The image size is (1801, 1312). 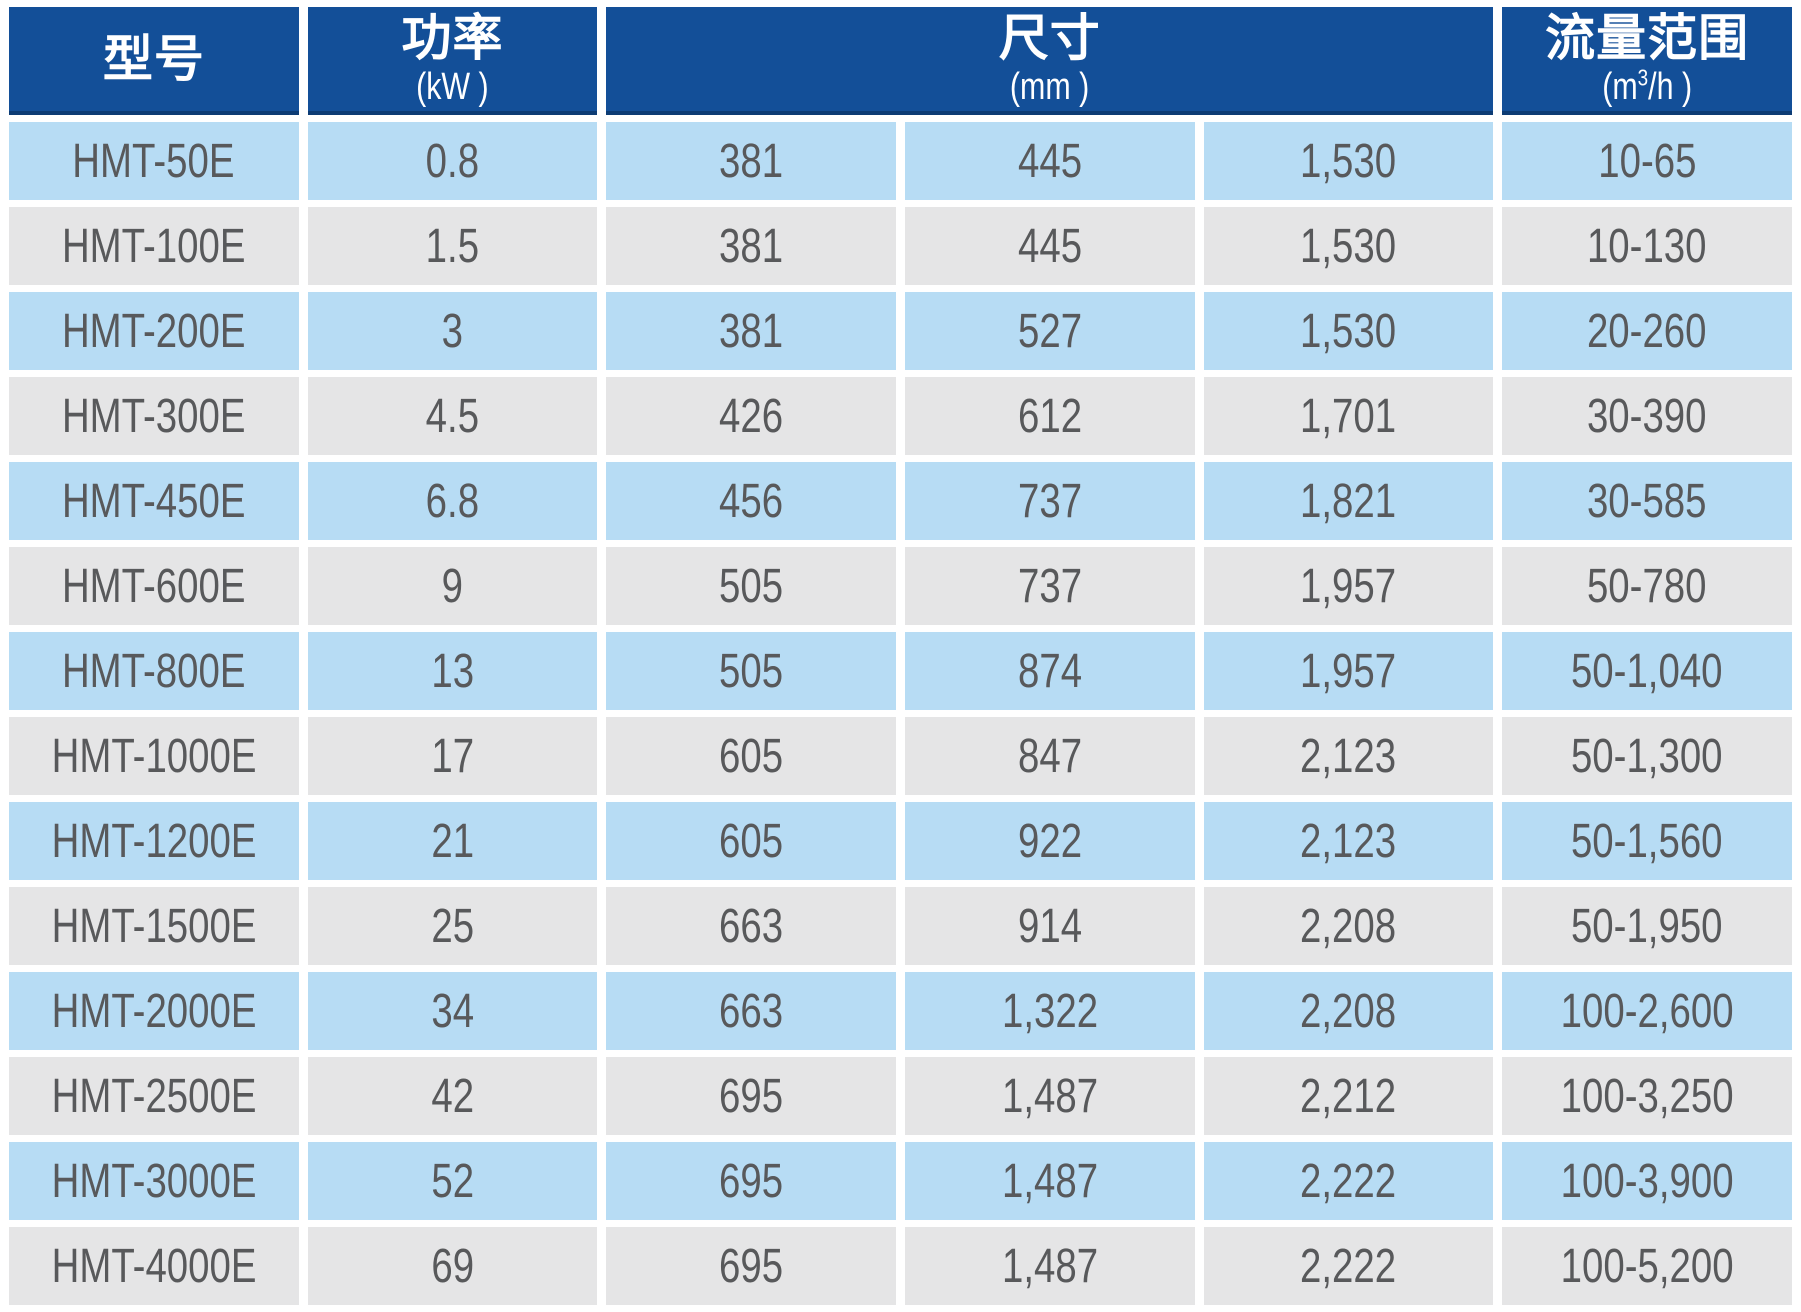 I want to click on table-row: HMT-200E 3 381 527 1,530 20-260, so click(x=900, y=331).